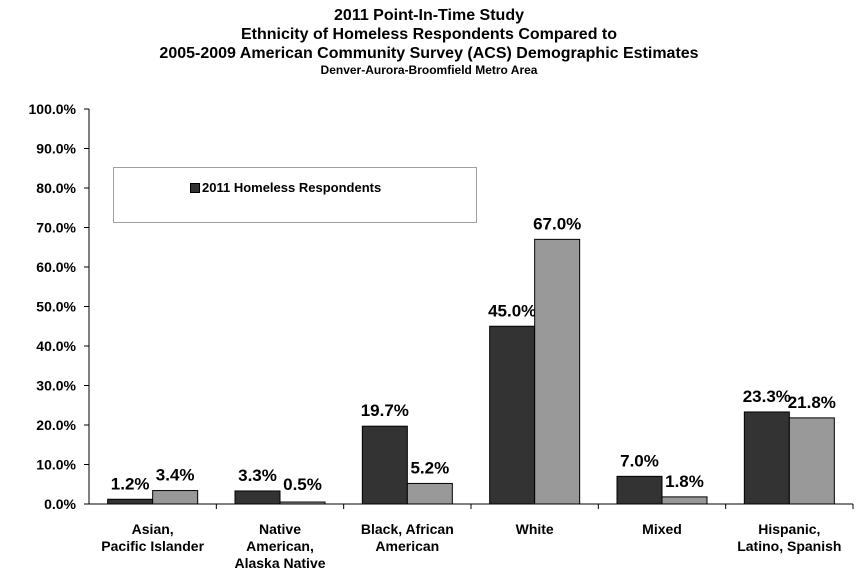 This screenshot has width=858, height=582. I want to click on data-label: 7.0%, so click(639, 460).